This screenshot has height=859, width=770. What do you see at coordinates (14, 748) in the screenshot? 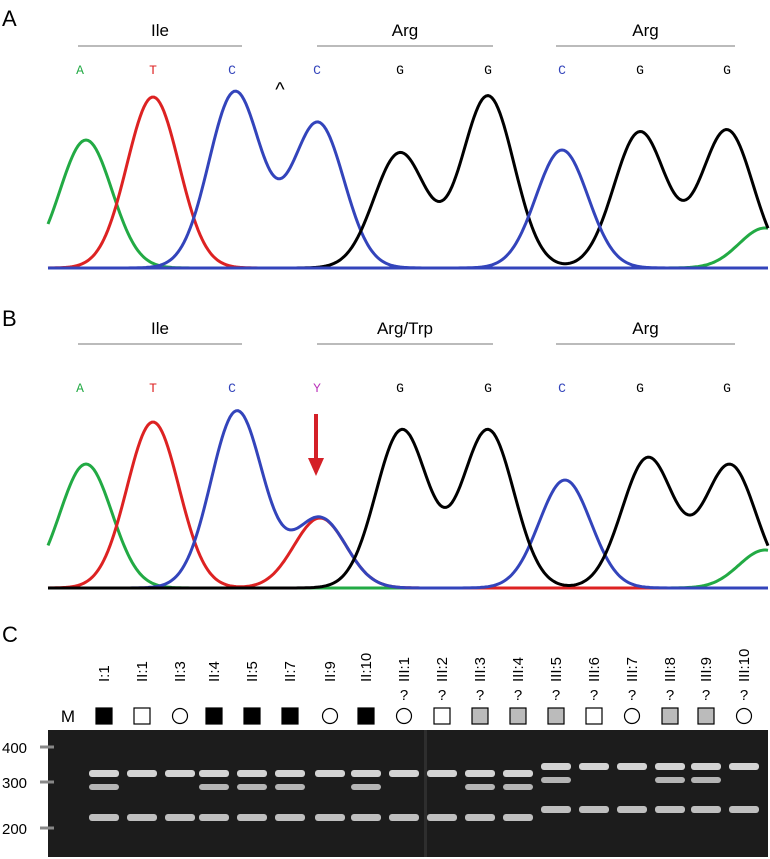
I see `size-label: 400` at bounding box center [14, 748].